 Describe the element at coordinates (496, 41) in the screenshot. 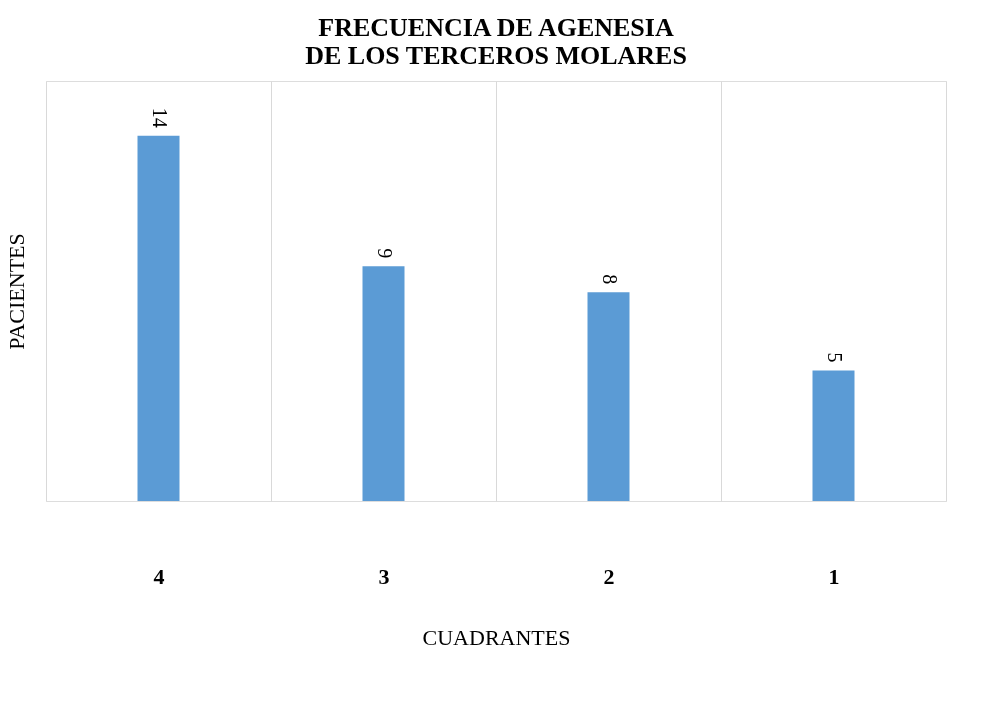

I see `chart-title: FRECUENCIA DE AGENESIA DE LOS TERCEROS MOLARES` at that location.